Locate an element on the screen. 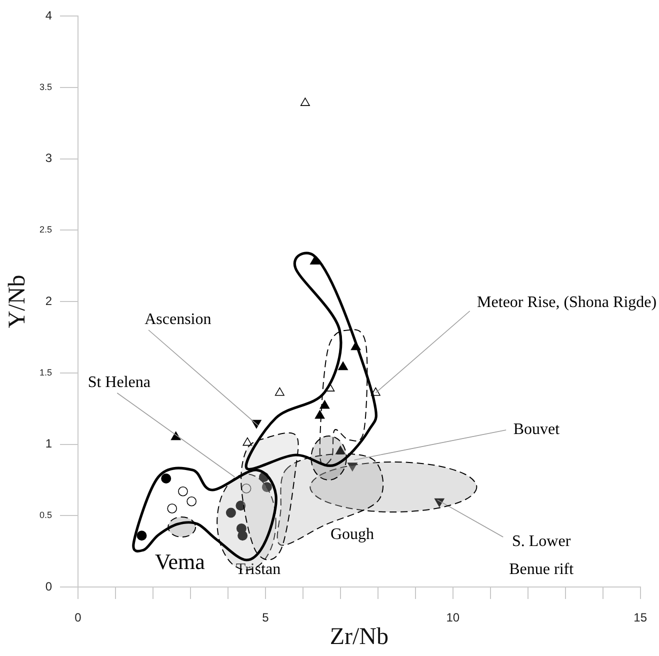  annotation: Gough is located at coordinates (352, 535).